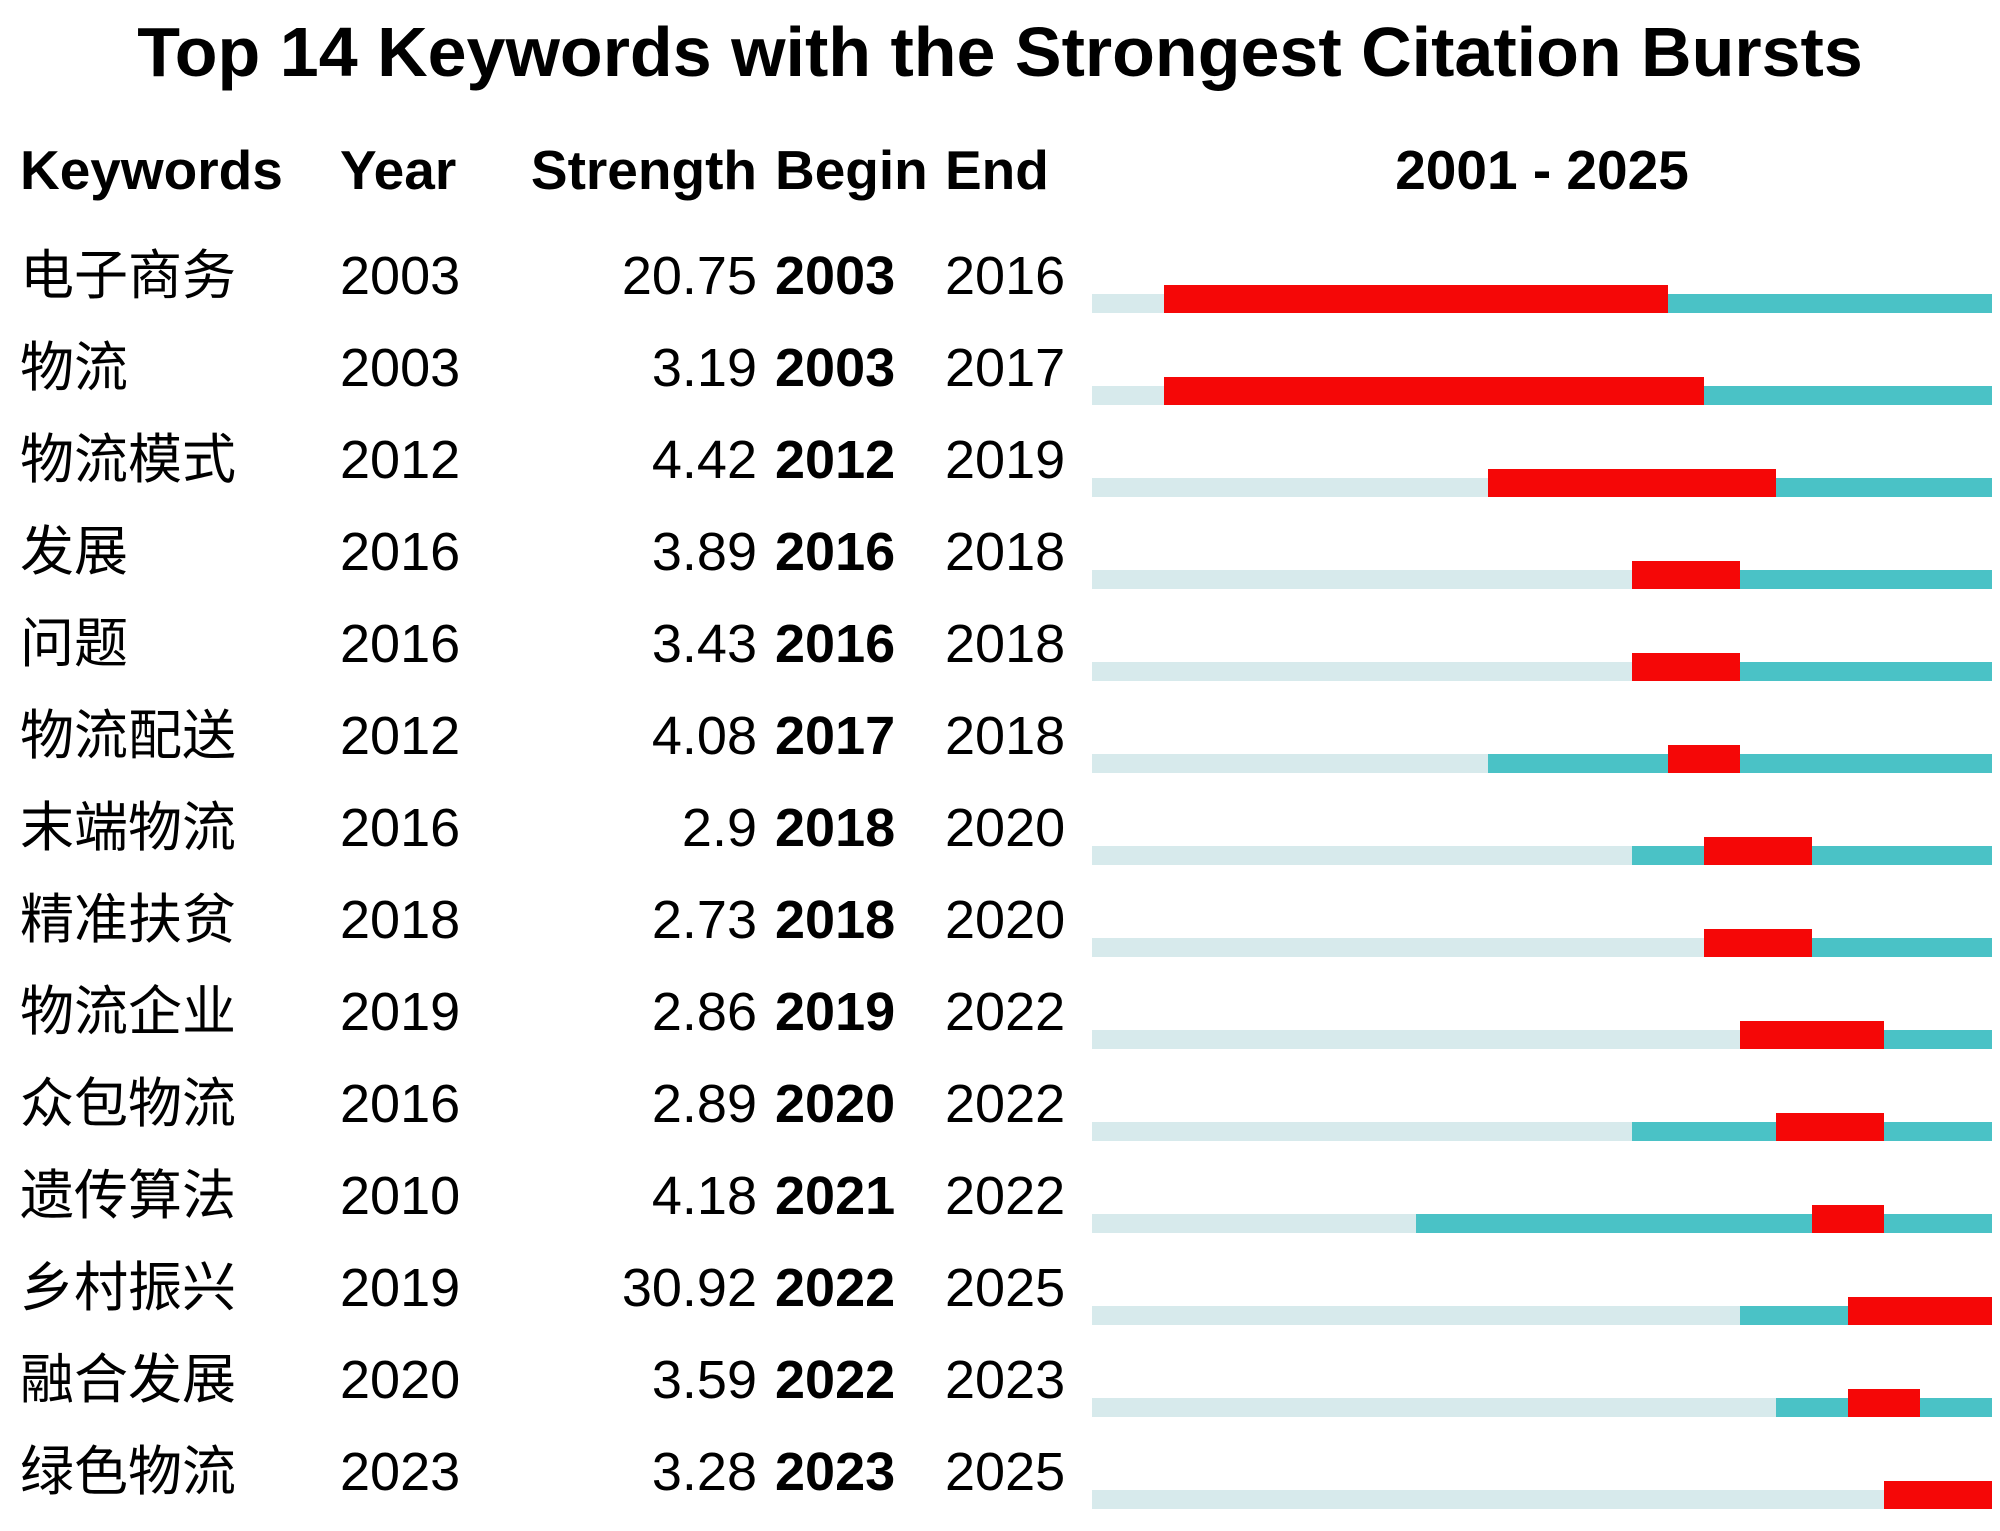 This screenshot has height=1531, width=2000. Describe the element at coordinates (1005, 1380) in the screenshot. I see `end-value: 2023` at that location.